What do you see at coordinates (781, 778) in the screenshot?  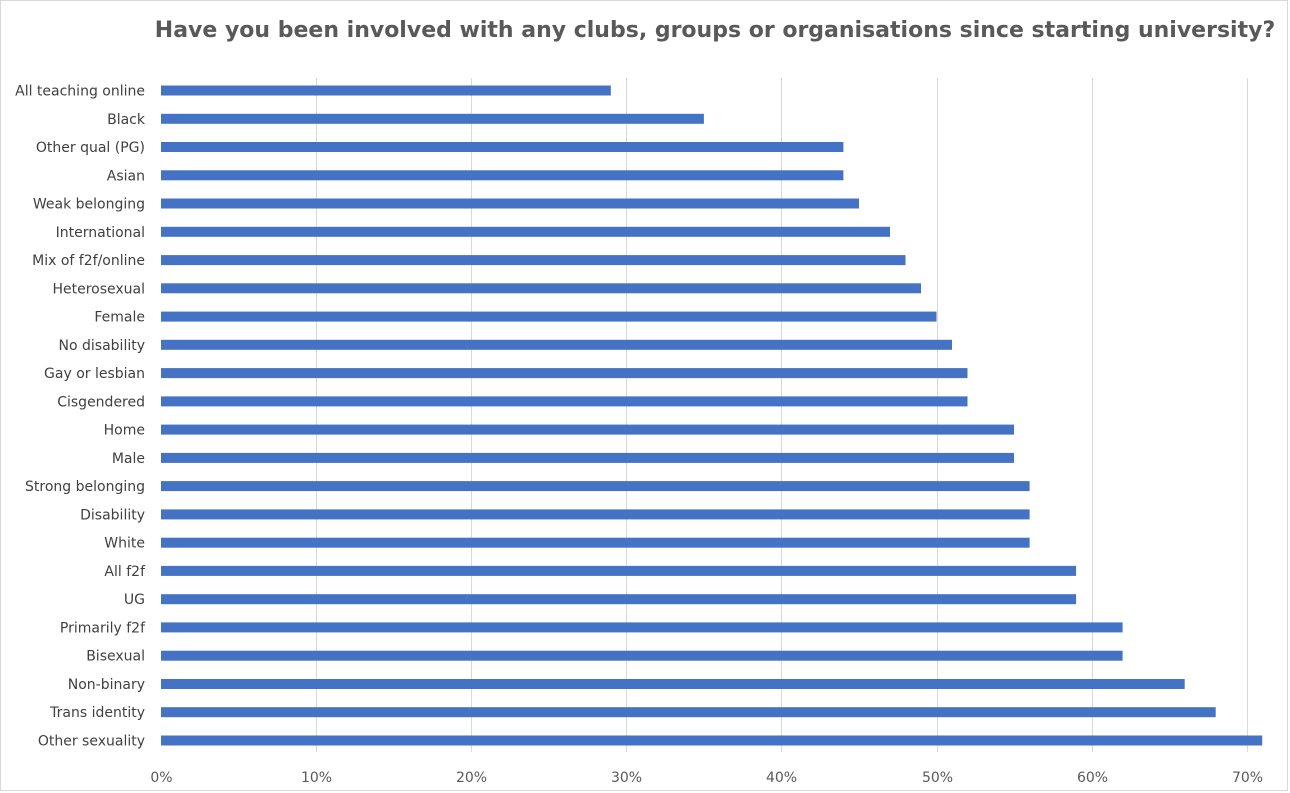 I see `x-tick-label: 40%` at bounding box center [781, 778].